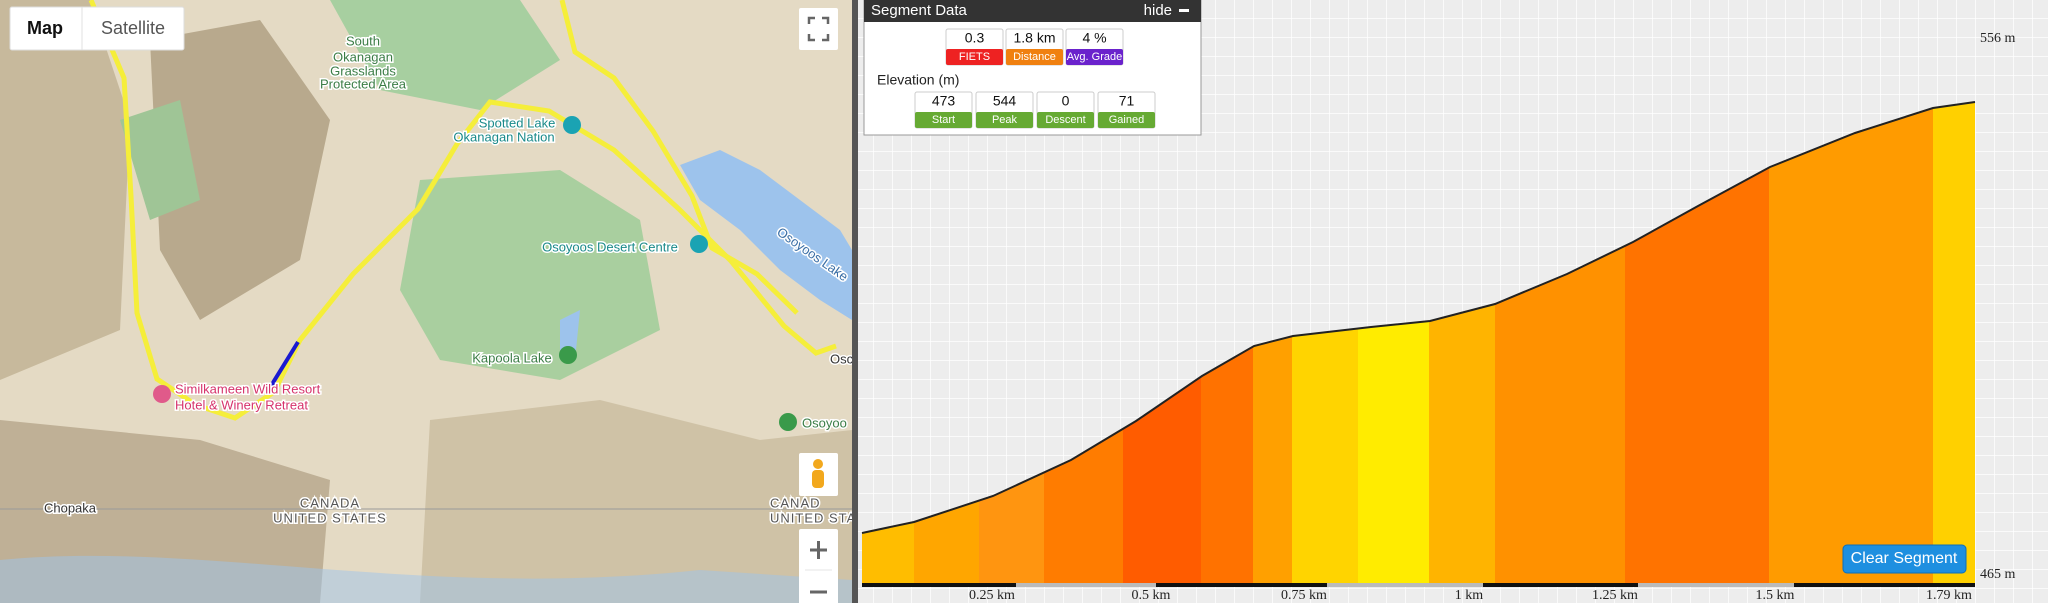 Image resolution: width=2048 pixels, height=608 pixels. Describe the element at coordinates (512, 357) in the screenshot. I see `map-label: Kapoola Lake` at that location.